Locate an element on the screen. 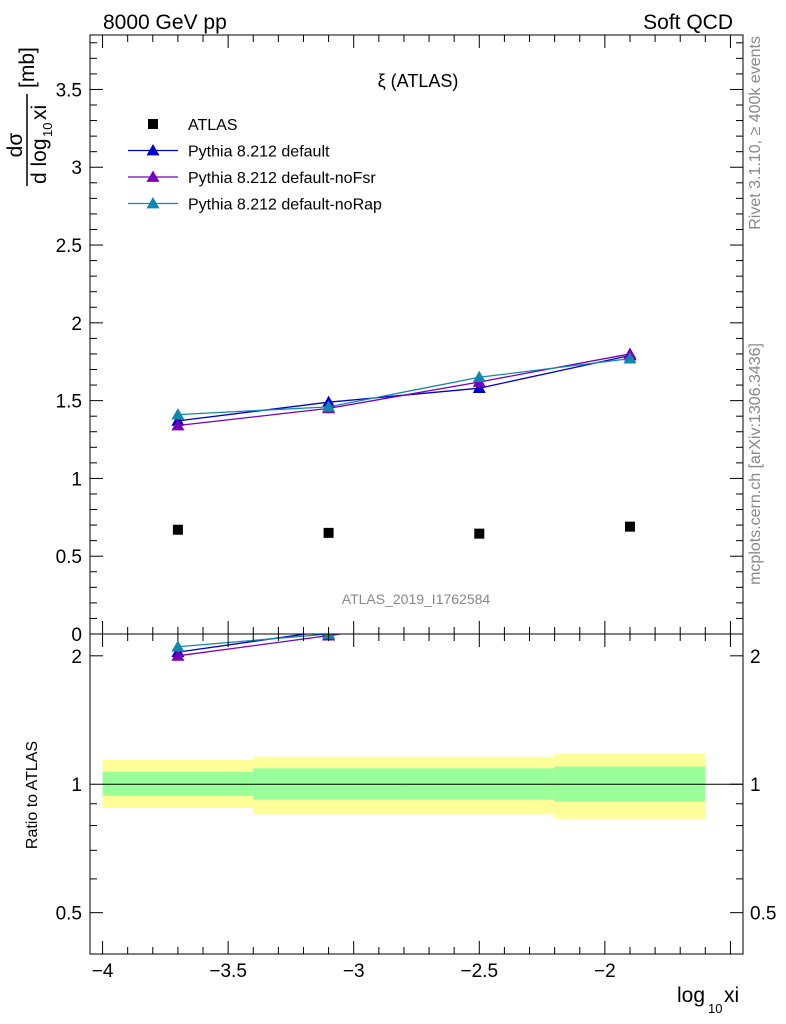 The width and height of the screenshot is (786, 1024). mcplots-label: mcplots.cern.ch [arXiv:1306.3436] is located at coordinates (755, 464).